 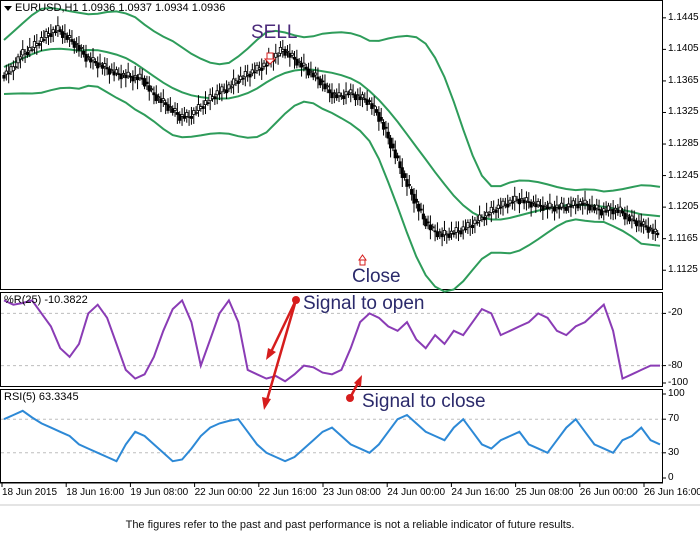 I want to click on wpr-line, so click(x=331, y=340).